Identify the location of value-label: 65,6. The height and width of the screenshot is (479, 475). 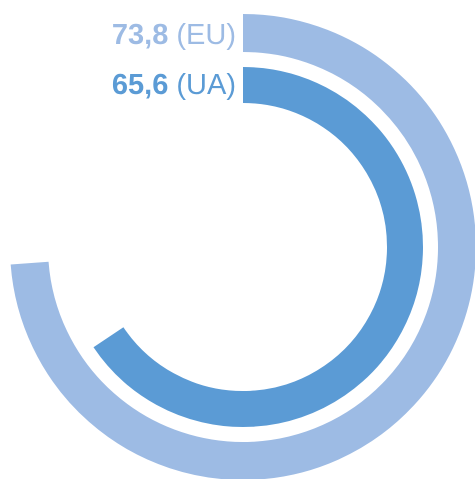
(140, 85).